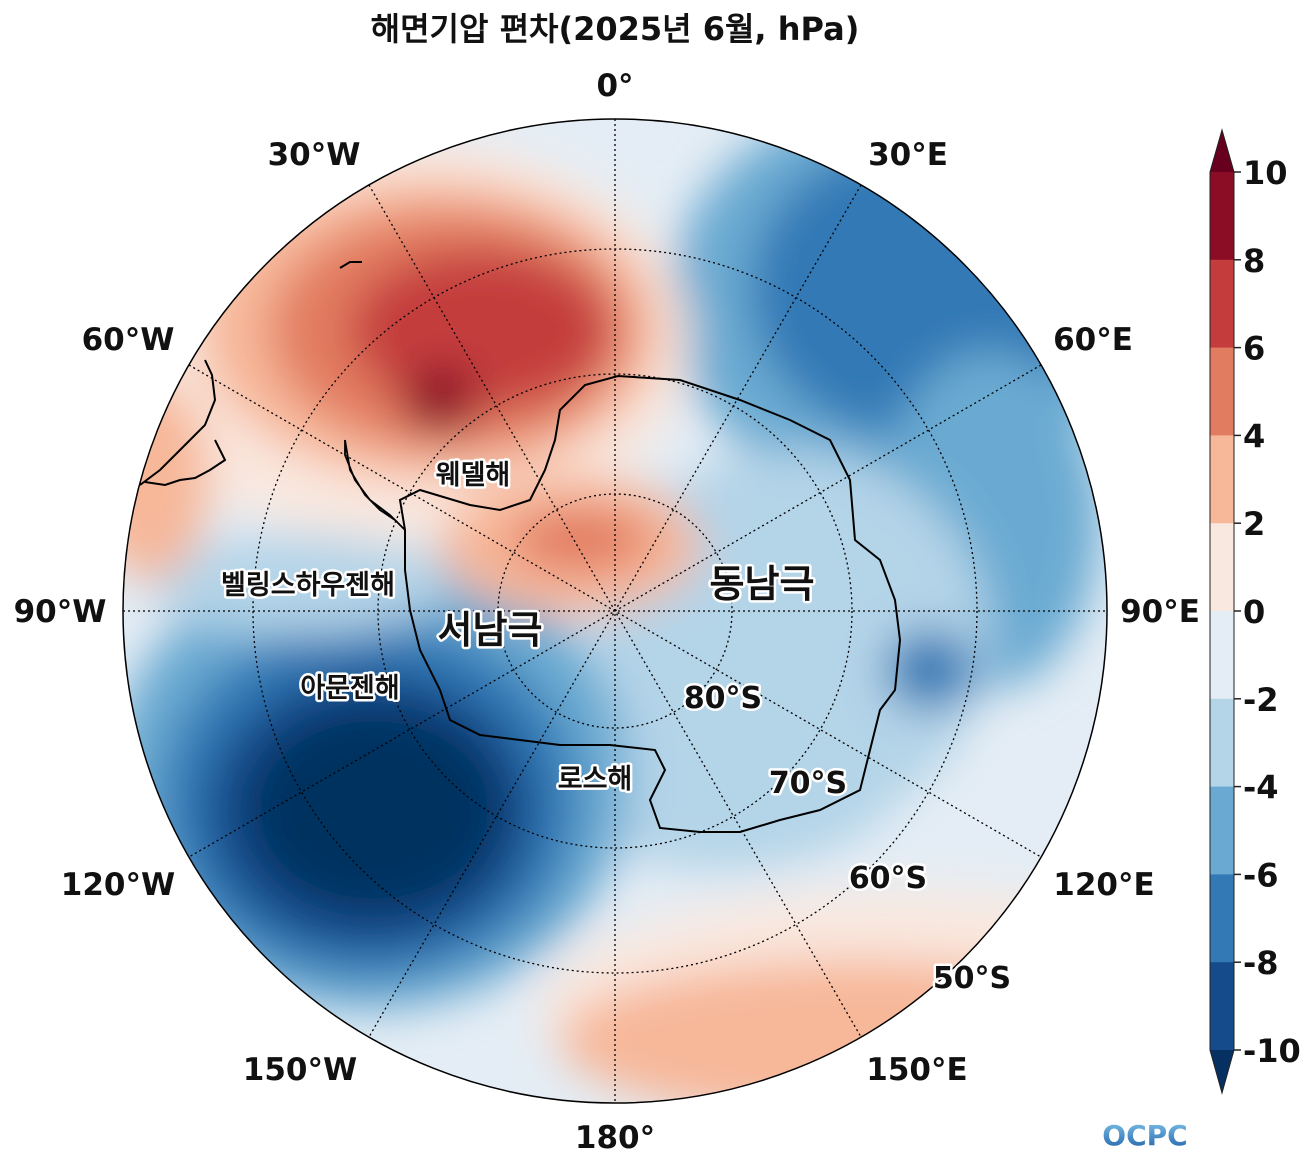 This screenshot has width=1315, height=1167. Describe the element at coordinates (1265, 173) in the screenshot. I see `colorbar-tick-label: 10` at that location.